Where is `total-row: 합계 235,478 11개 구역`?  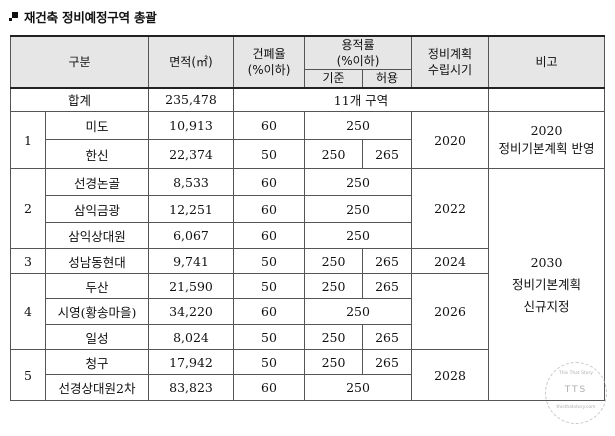
total-row: 합계 235,478 11개 구역 is located at coordinates (307, 99).